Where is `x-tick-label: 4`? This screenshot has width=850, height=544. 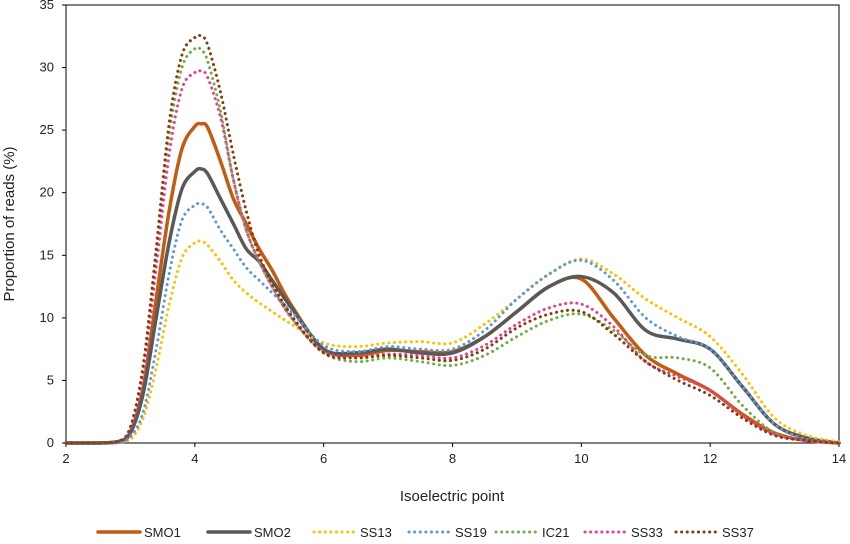
x-tick-label: 4 is located at coordinates (194, 458).